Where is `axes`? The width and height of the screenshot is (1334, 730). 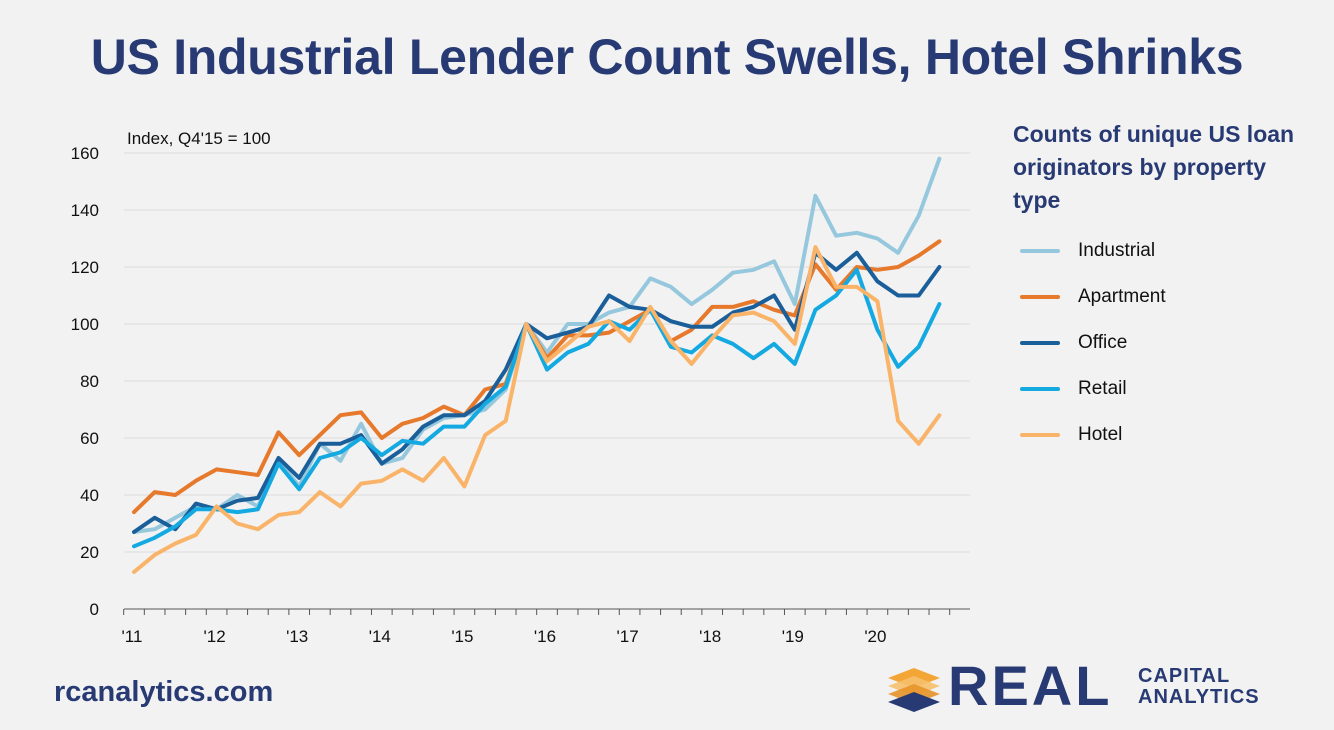 axes is located at coordinates (546, 611).